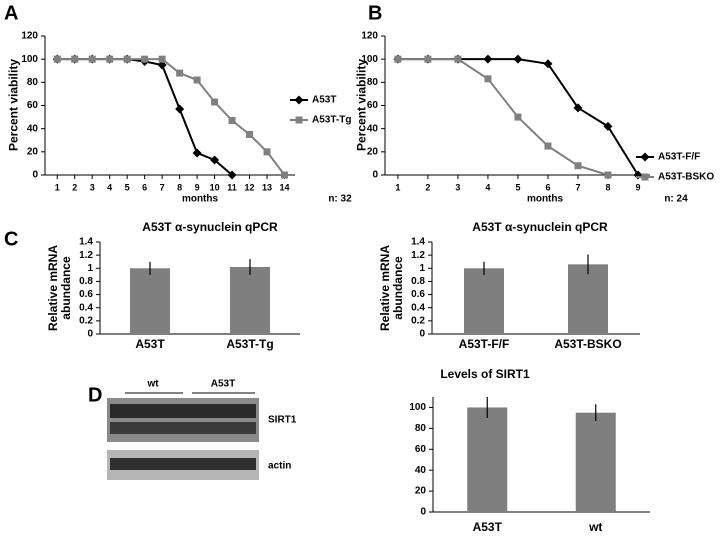 The image size is (720, 537). I want to click on chart-title: Levels of SIRT1, so click(485, 374).